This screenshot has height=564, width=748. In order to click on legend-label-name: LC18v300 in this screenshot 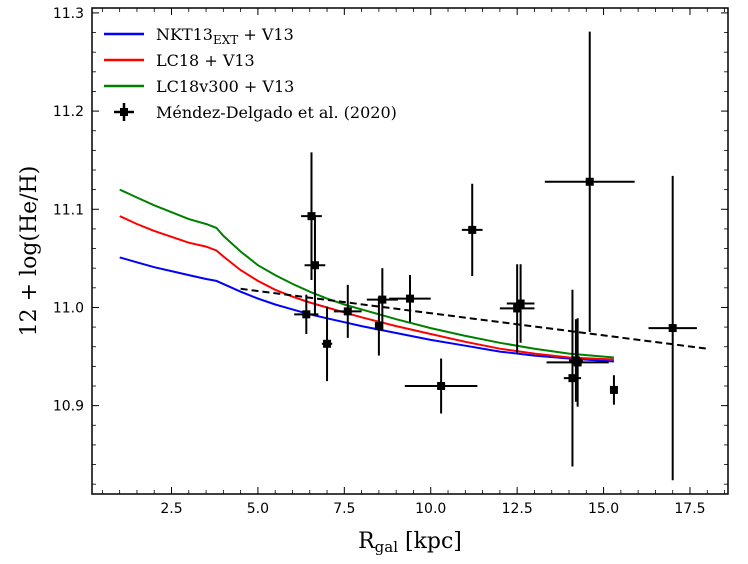, I will do `click(197, 86)`.